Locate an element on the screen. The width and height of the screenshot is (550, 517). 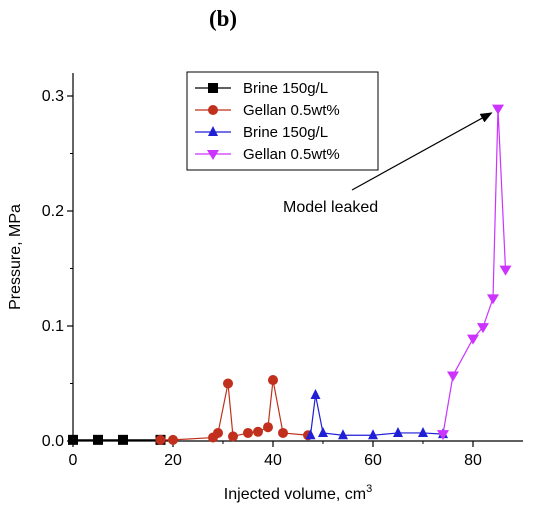
panel-label: (b) is located at coordinates (223, 18).